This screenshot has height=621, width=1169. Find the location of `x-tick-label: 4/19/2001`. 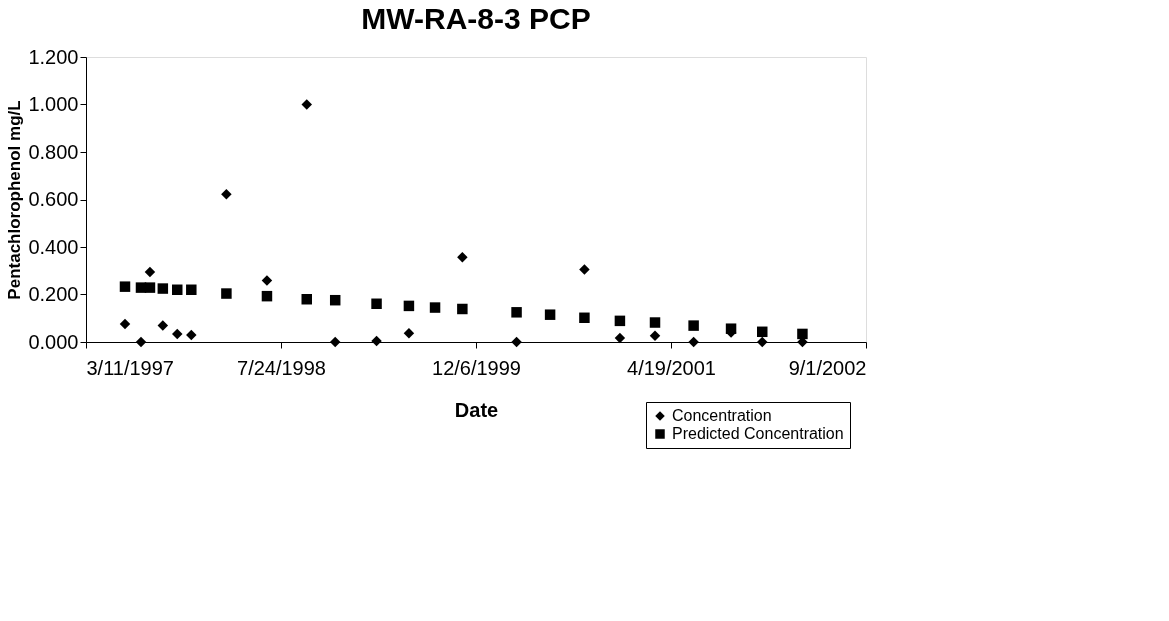

x-tick-label: 4/19/2001 is located at coordinates (671, 367).